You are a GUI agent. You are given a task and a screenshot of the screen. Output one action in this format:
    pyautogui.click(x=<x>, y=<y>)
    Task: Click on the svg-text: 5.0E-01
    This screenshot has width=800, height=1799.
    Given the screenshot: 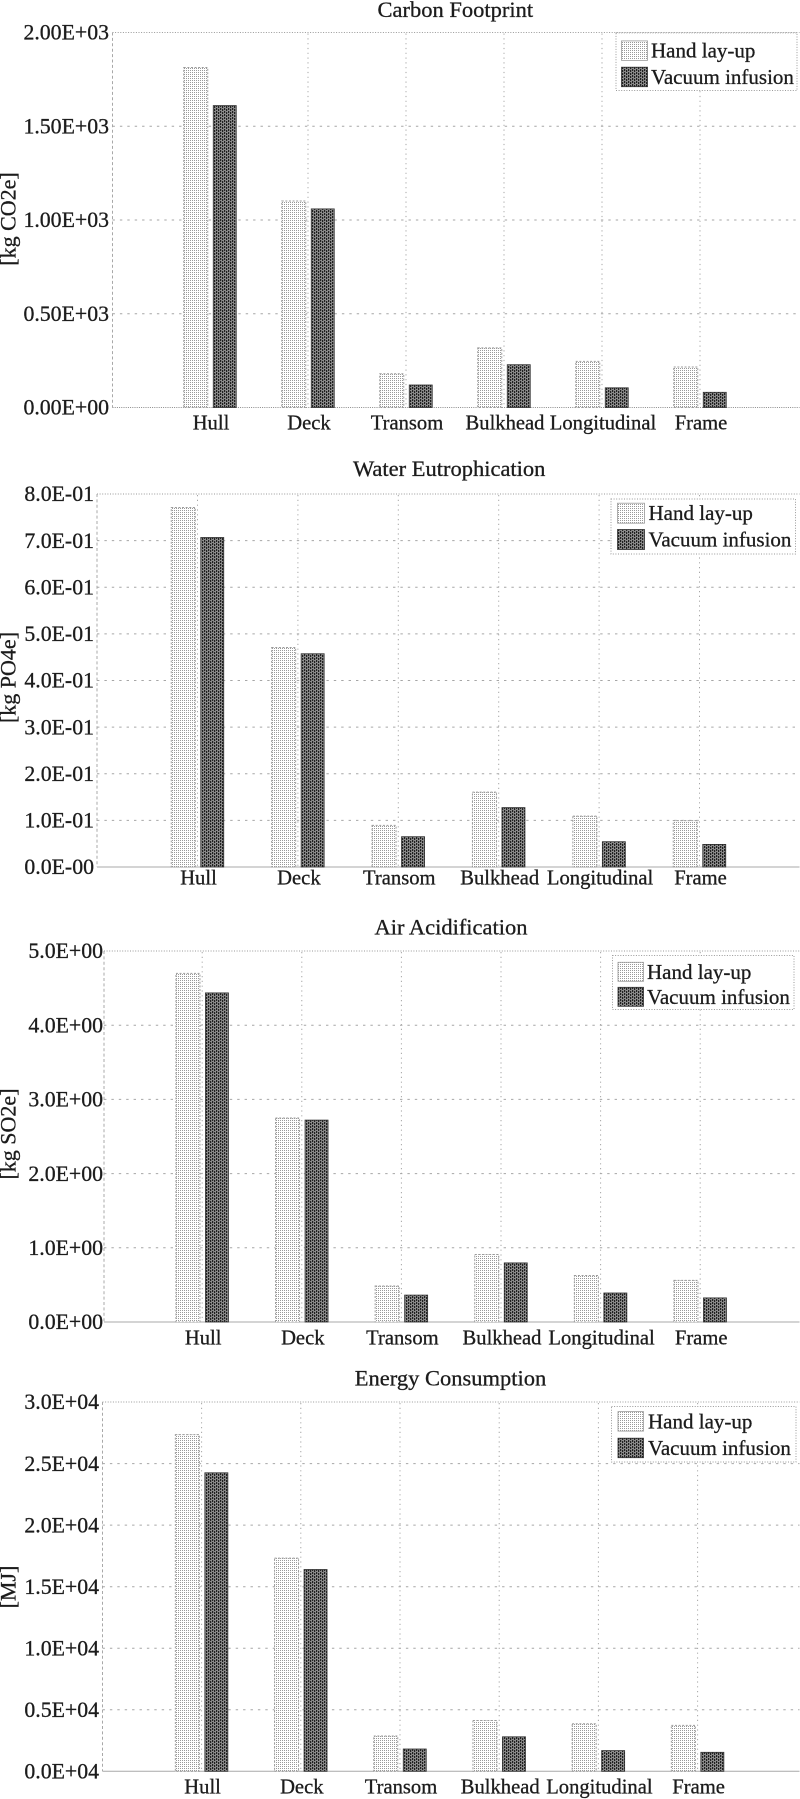 What is the action you would take?
    pyautogui.click(x=59, y=634)
    